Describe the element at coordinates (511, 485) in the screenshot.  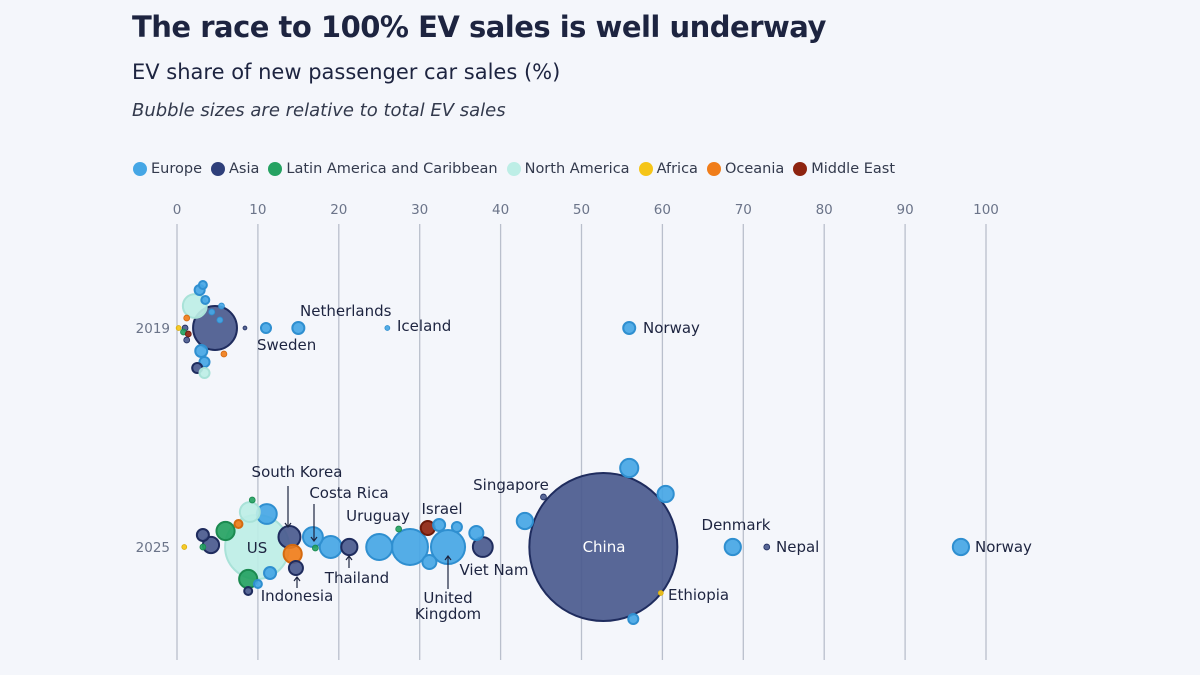
I see `label-singapore: Singapore` at that location.